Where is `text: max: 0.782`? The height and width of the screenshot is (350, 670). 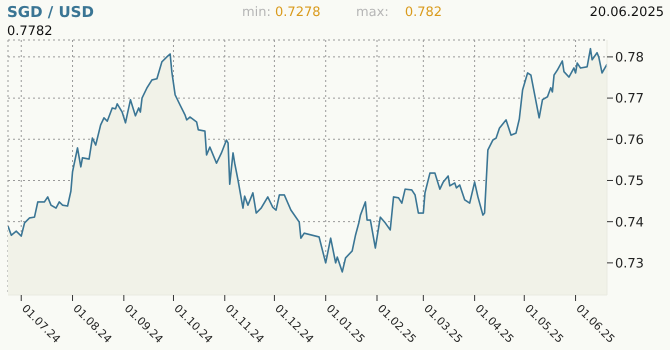
text: max: 0.782 is located at coordinates (399, 12).